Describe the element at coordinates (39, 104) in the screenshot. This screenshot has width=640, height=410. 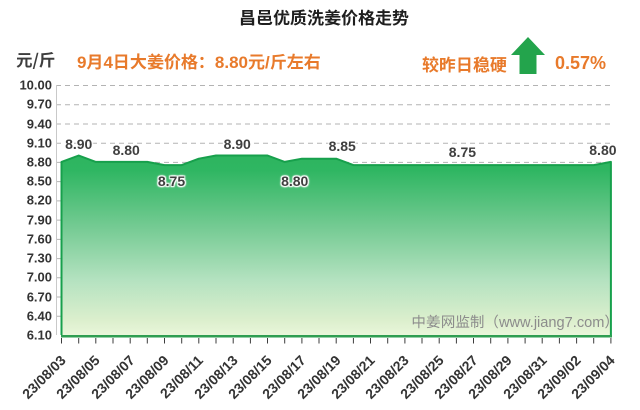
I see `y-tick-label: 9.70` at that location.